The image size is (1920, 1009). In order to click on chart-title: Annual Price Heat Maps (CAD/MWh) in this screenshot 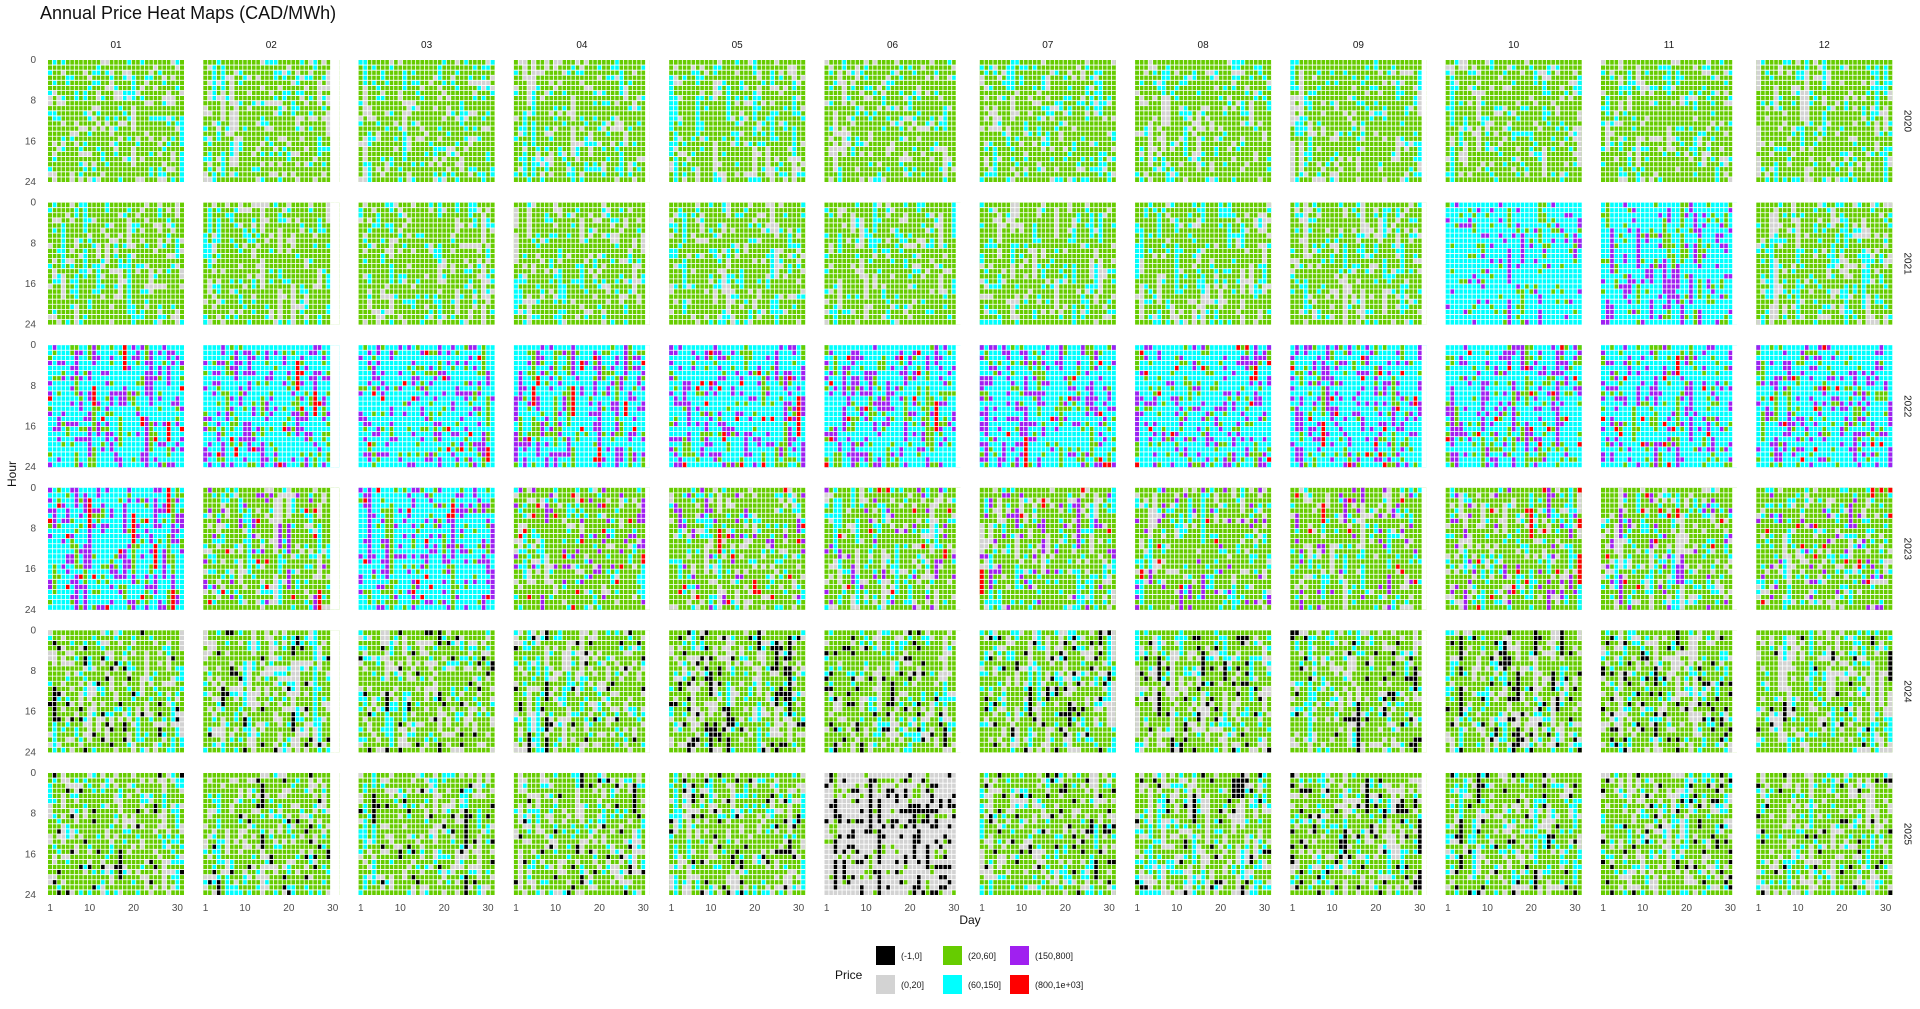, I will do `click(188, 13)`.